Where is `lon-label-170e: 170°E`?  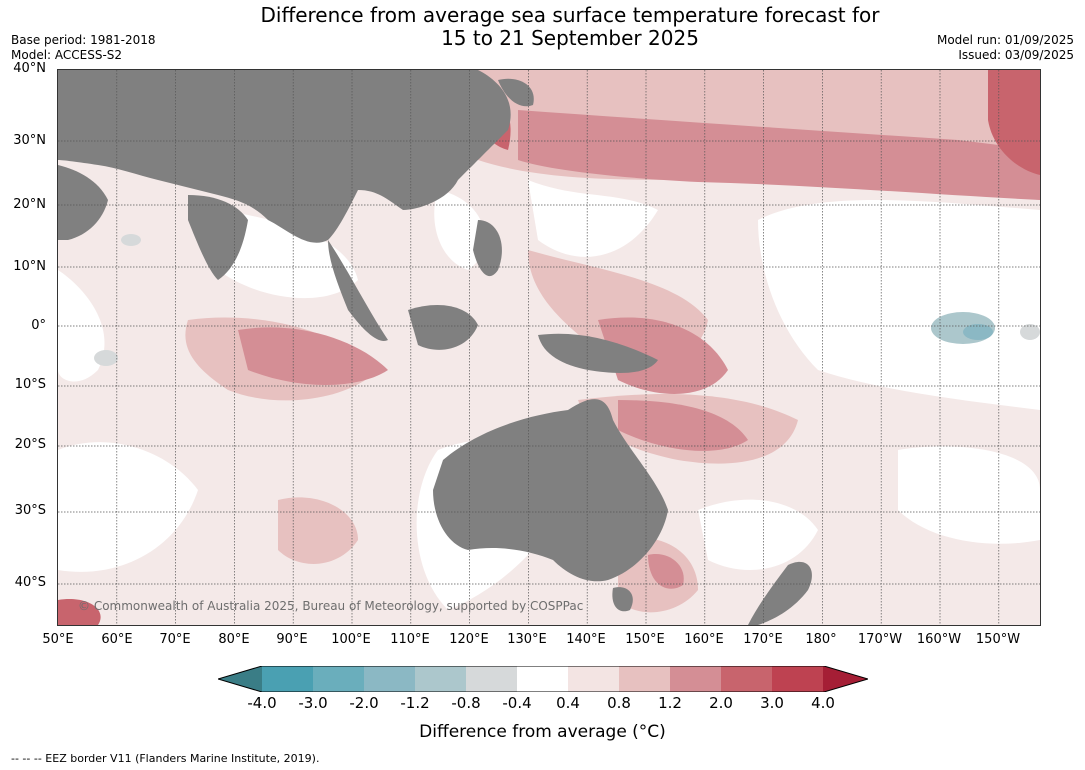
lon-label-170e: 170°E is located at coordinates (763, 639).